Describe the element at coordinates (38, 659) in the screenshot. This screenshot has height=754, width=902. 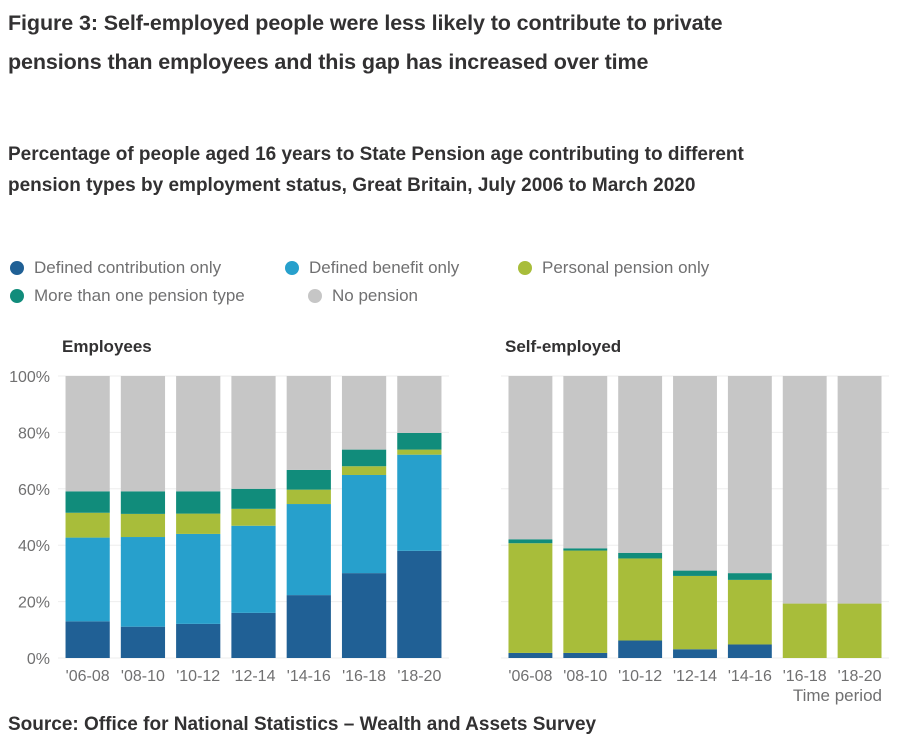
I see `y-tick-label: 0%` at that location.